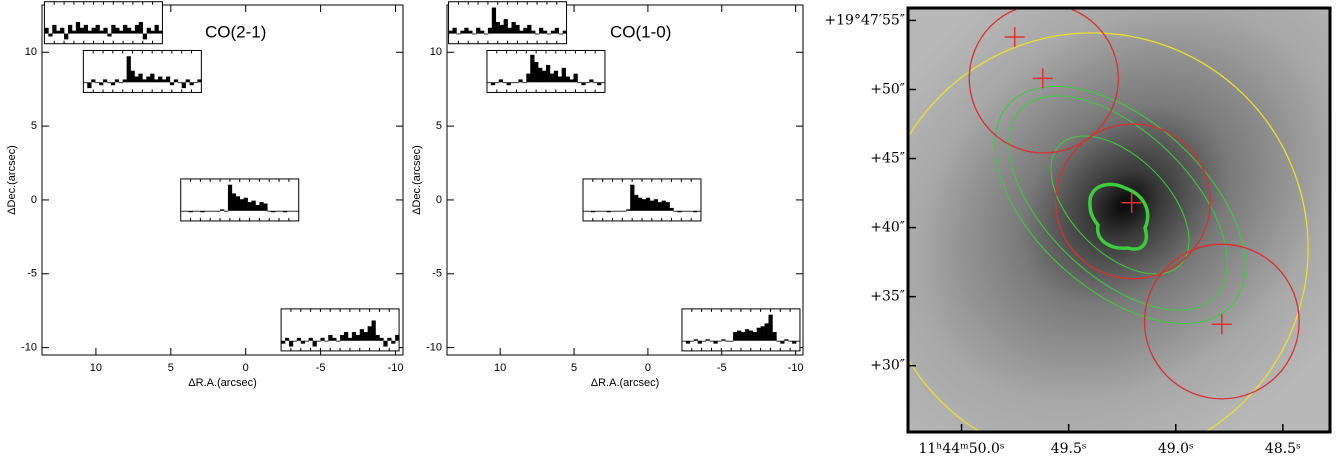 The width and height of the screenshot is (1336, 464). What do you see at coordinates (321, 368) in the screenshot?
I see `x-tick-label: -5` at bounding box center [321, 368].